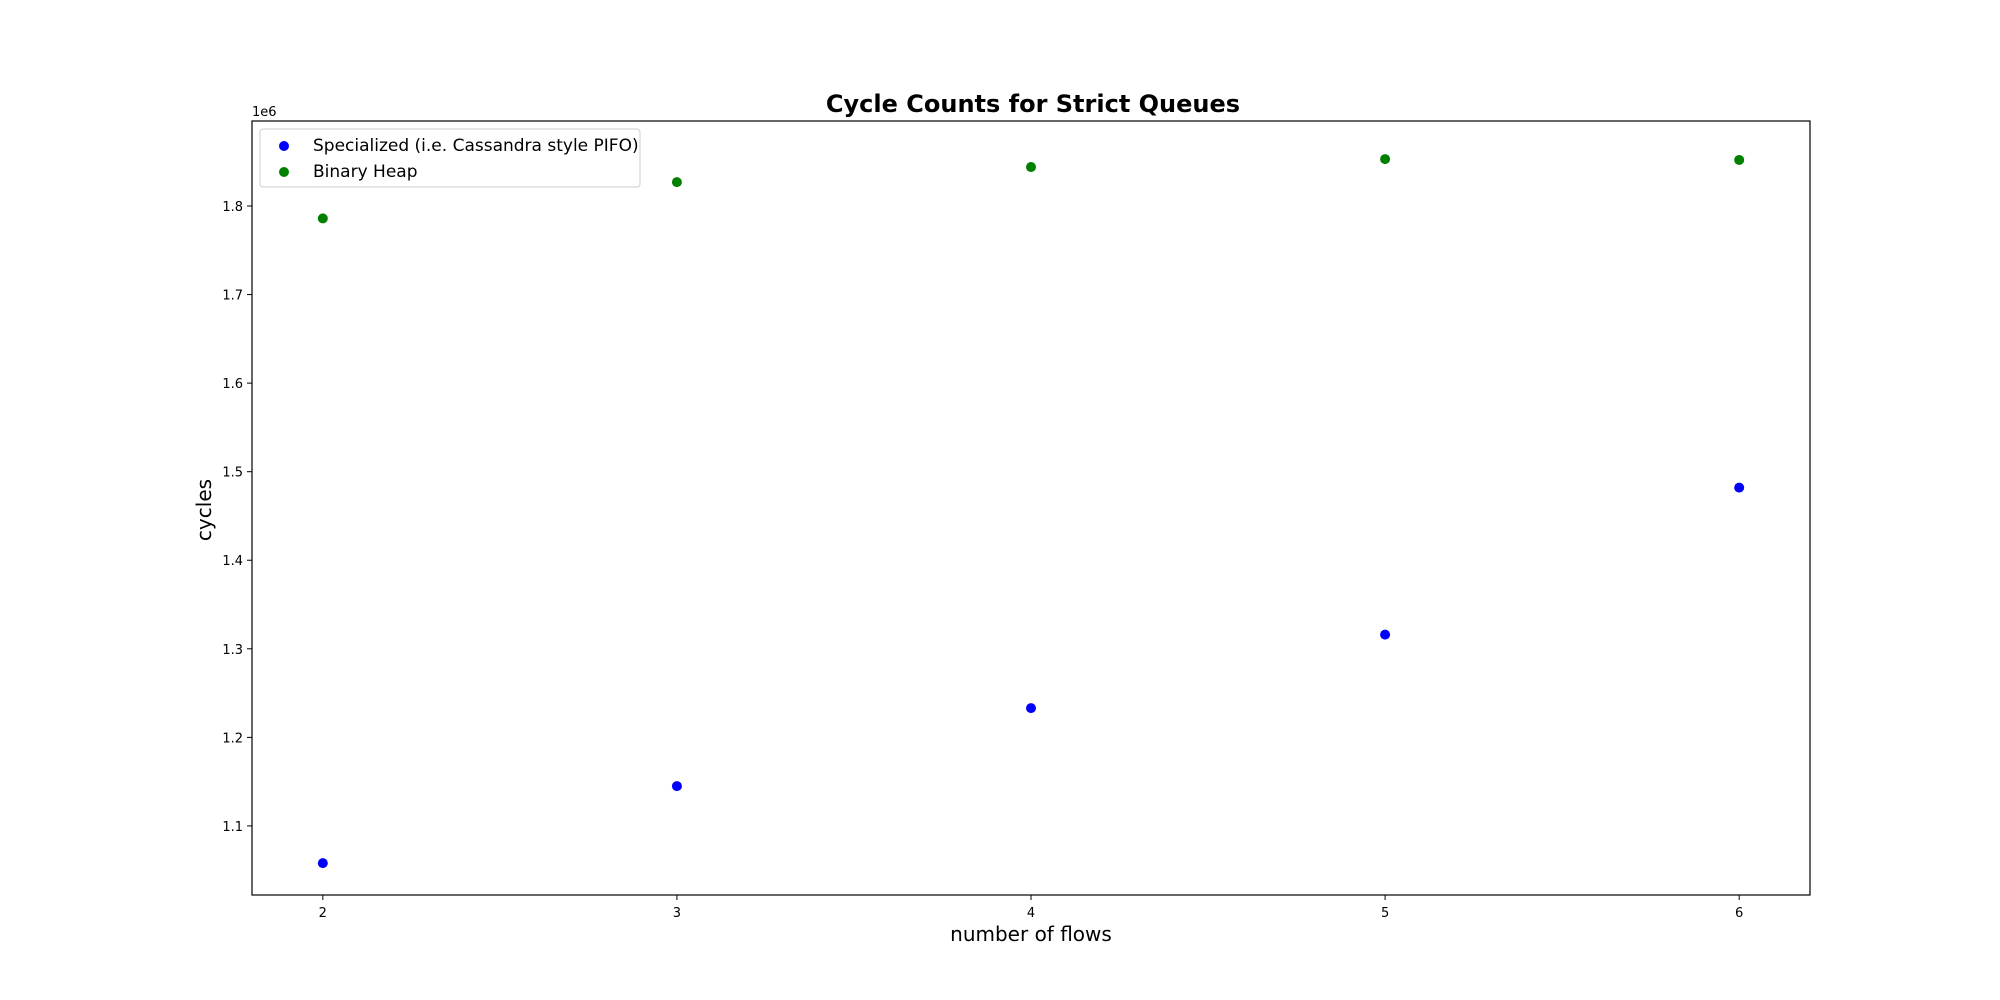  Describe the element at coordinates (1031, 913) in the screenshot. I see `x-tick-label-4: 4` at that location.